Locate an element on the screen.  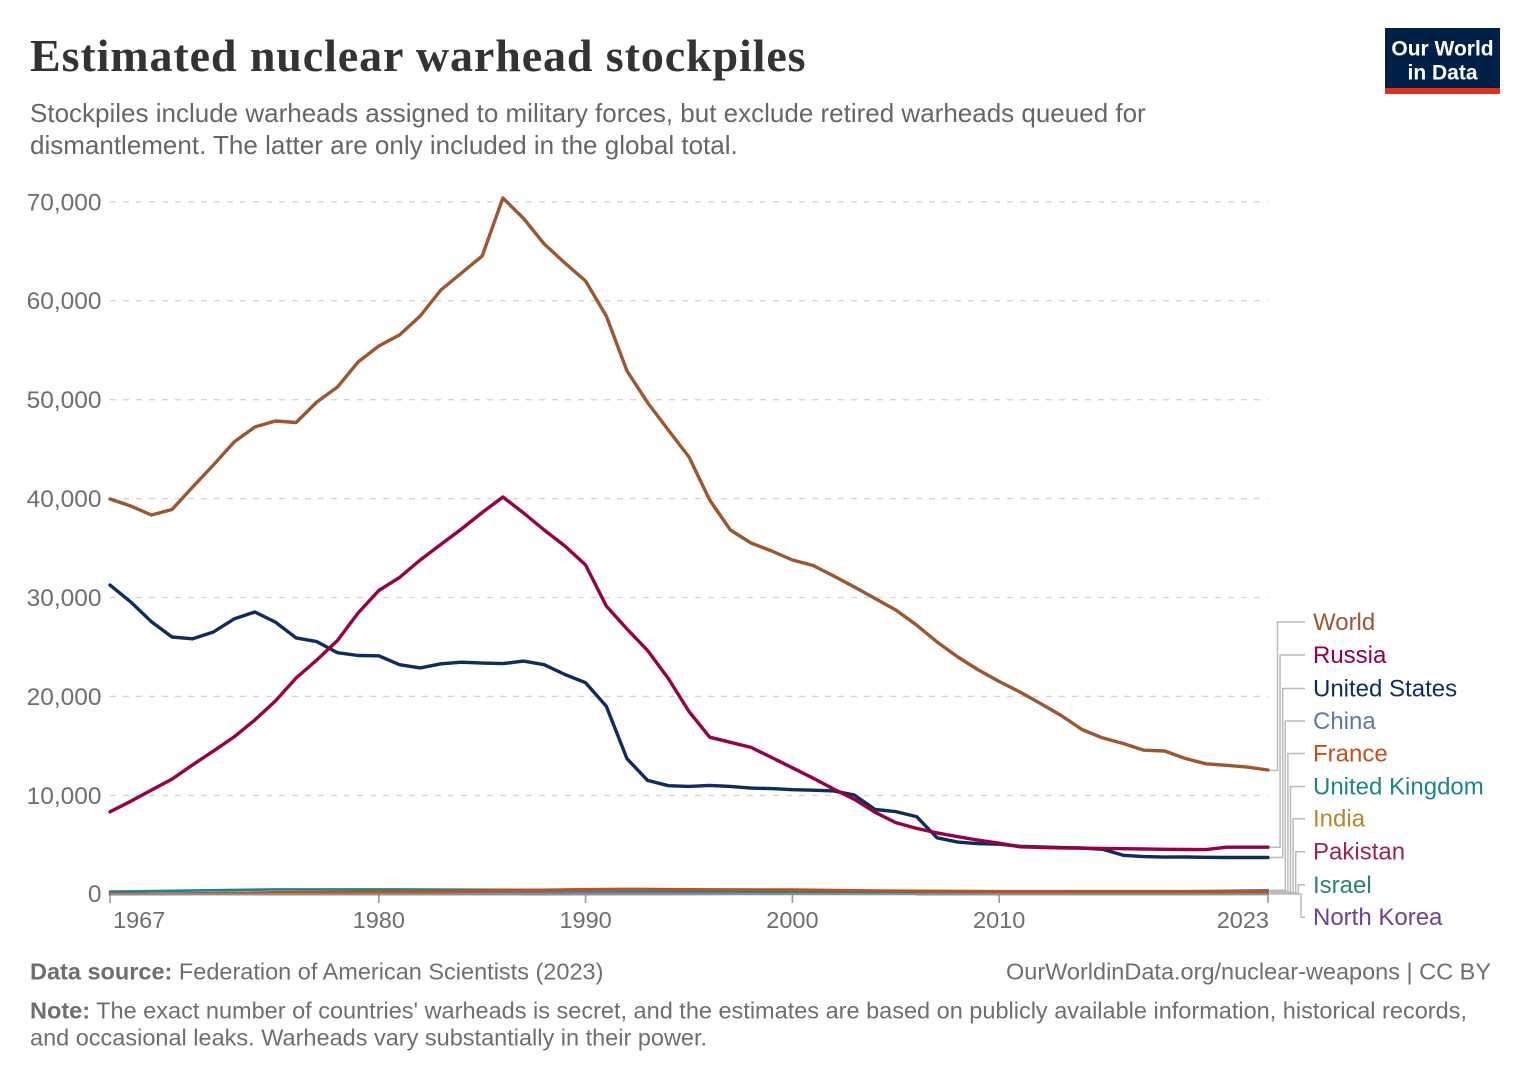
svg-text: India is located at coordinates (1339, 819).